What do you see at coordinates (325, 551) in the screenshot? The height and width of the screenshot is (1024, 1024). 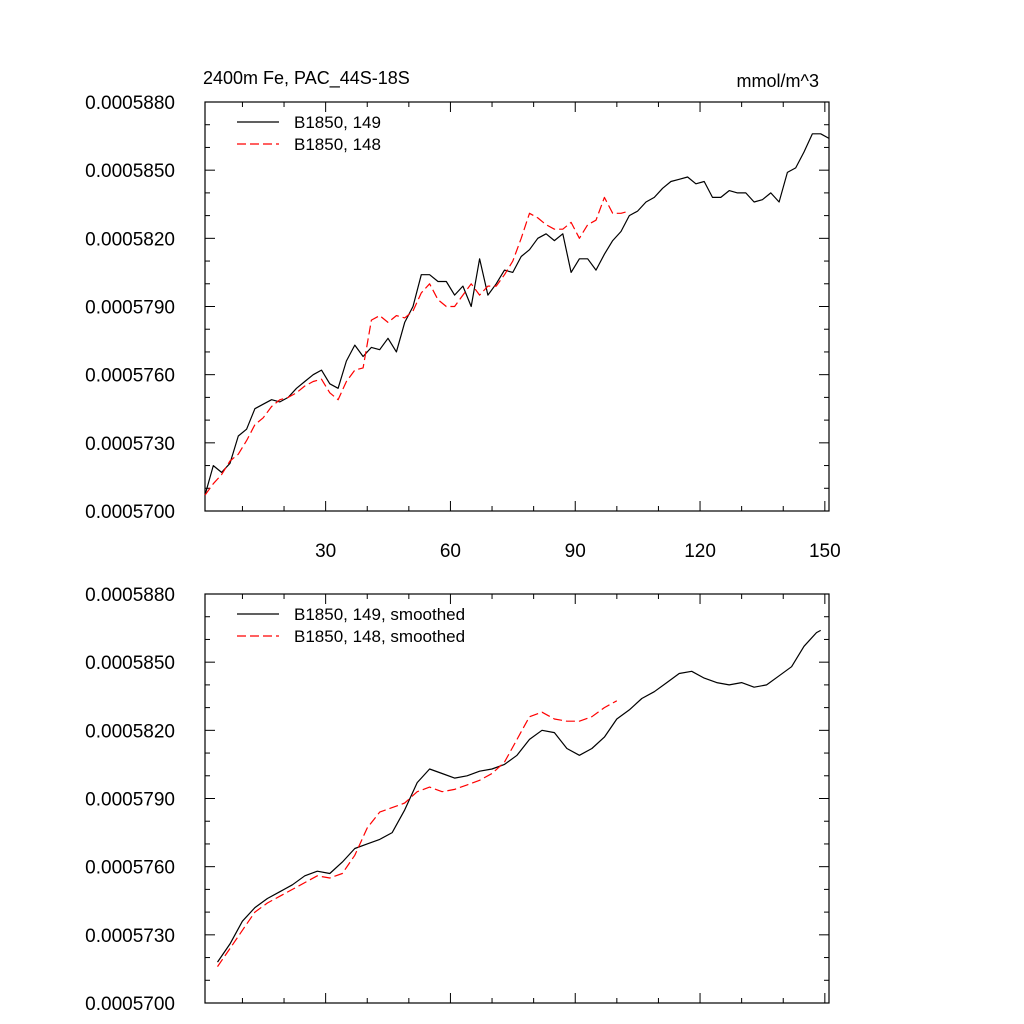 I see `x-tick-label: 30` at bounding box center [325, 551].